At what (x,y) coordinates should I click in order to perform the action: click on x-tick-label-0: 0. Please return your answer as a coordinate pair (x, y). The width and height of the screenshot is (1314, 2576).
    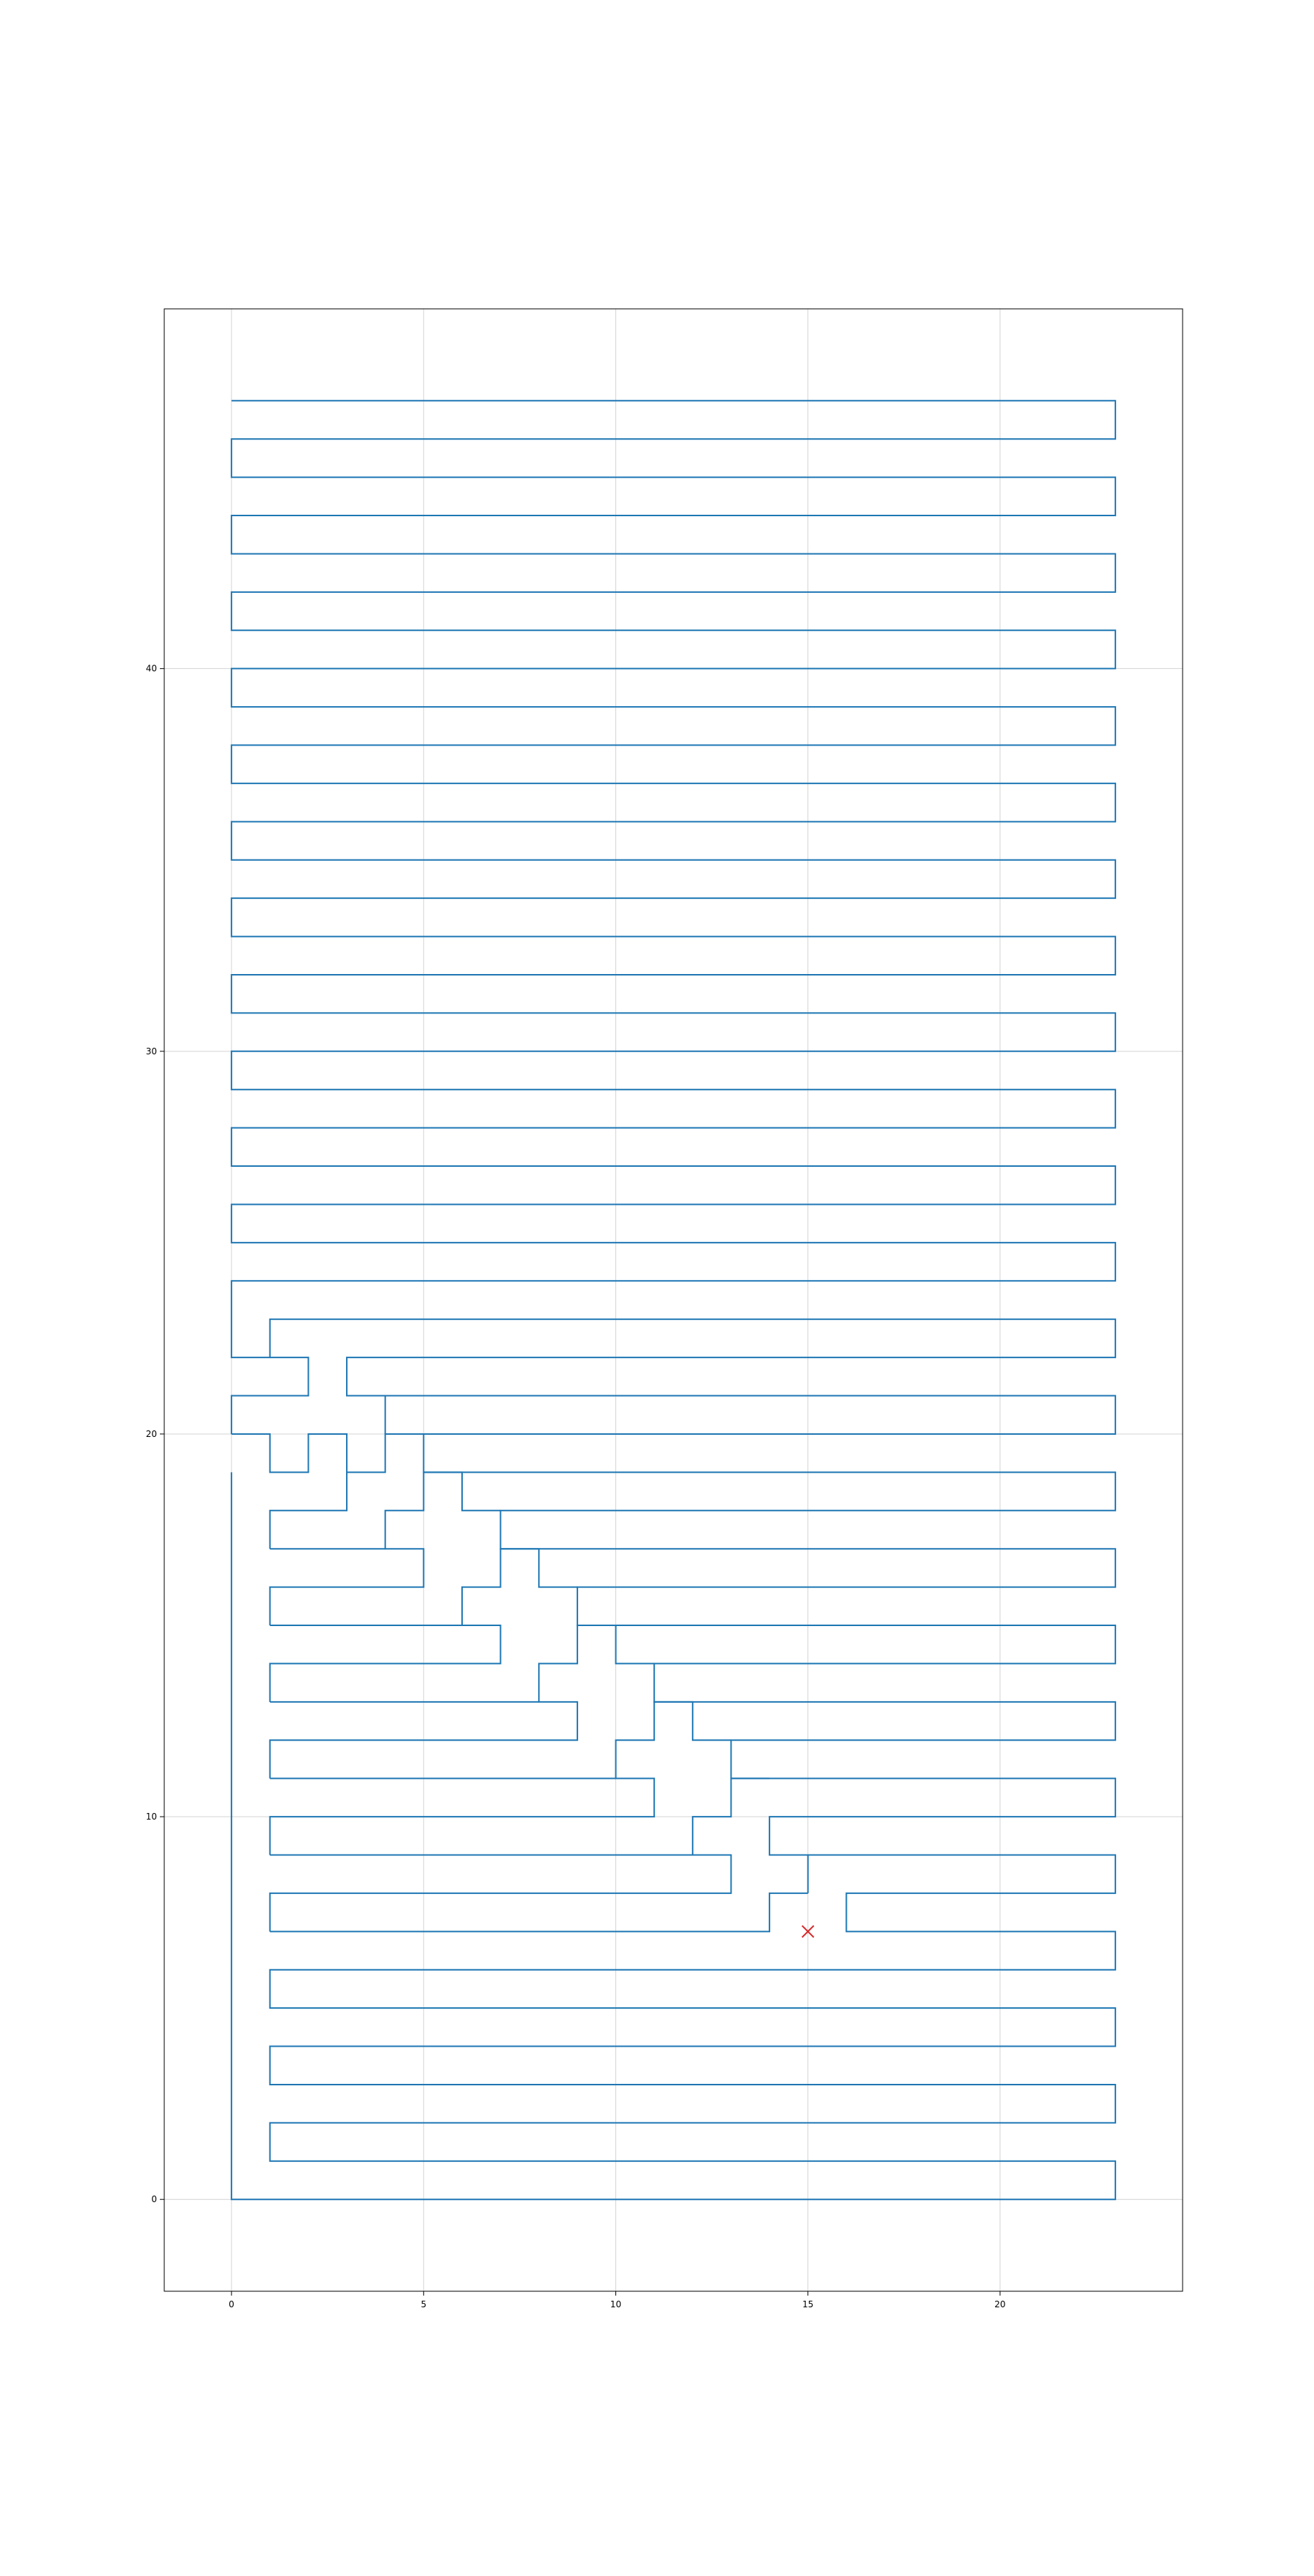
    Looking at the image, I should click on (231, 2304).